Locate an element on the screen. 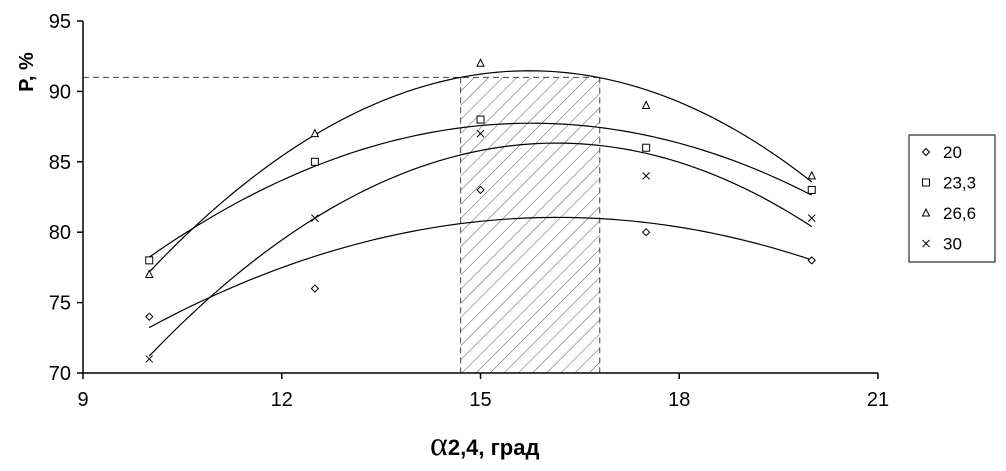 This screenshot has width=1006, height=471. x-tick-label: 15 is located at coordinates (480, 400).